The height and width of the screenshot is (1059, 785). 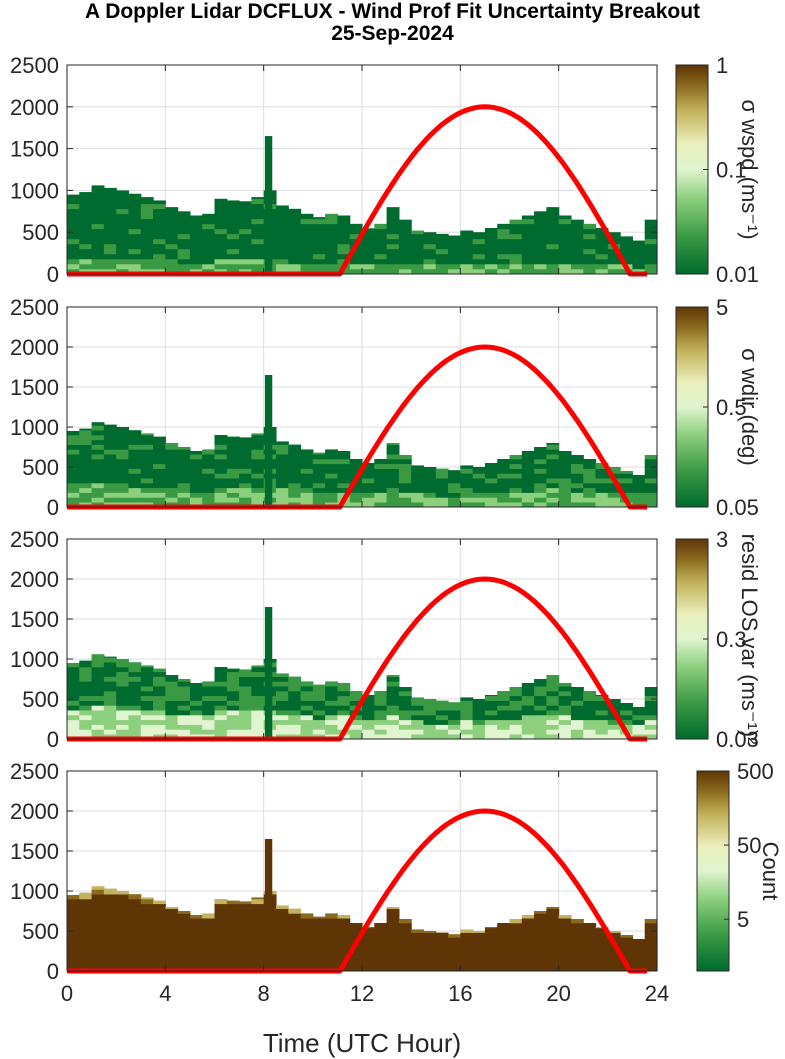 I want to click on y-tick-label: 0, so click(x=53, y=971).